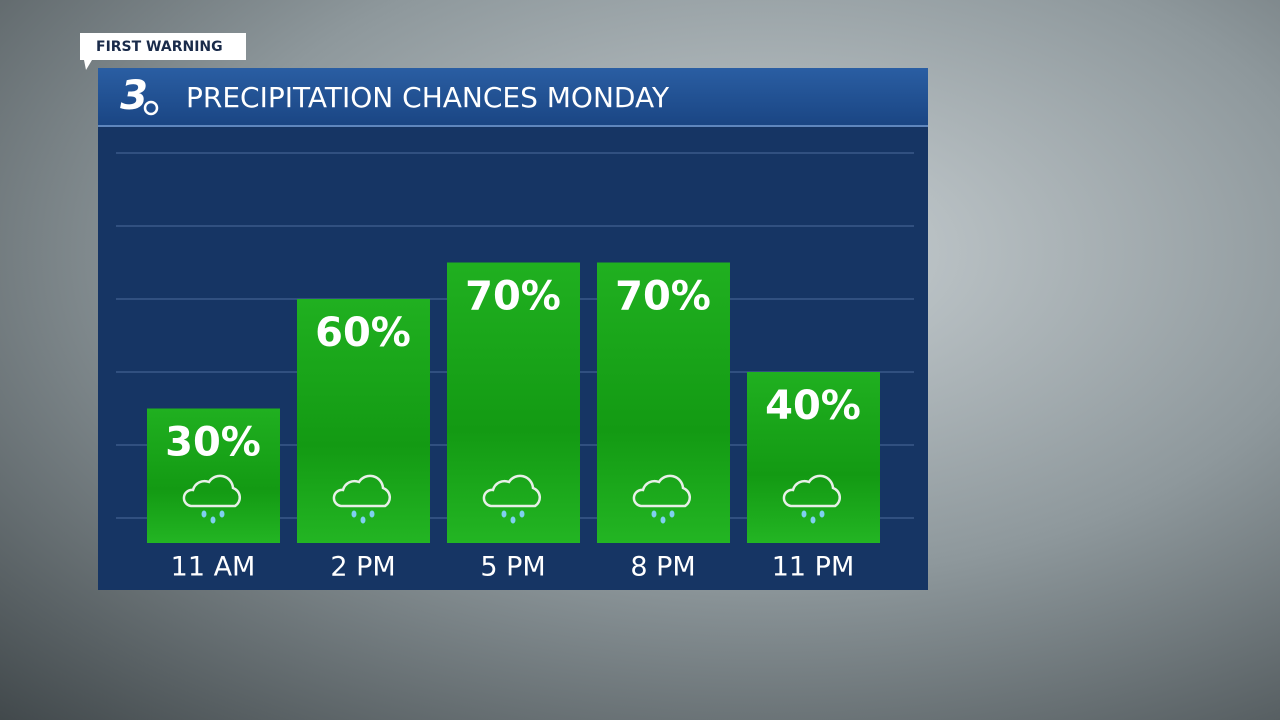 Image resolution: width=1280 pixels, height=724 pixels. I want to click on value-label: 40%, so click(813, 406).